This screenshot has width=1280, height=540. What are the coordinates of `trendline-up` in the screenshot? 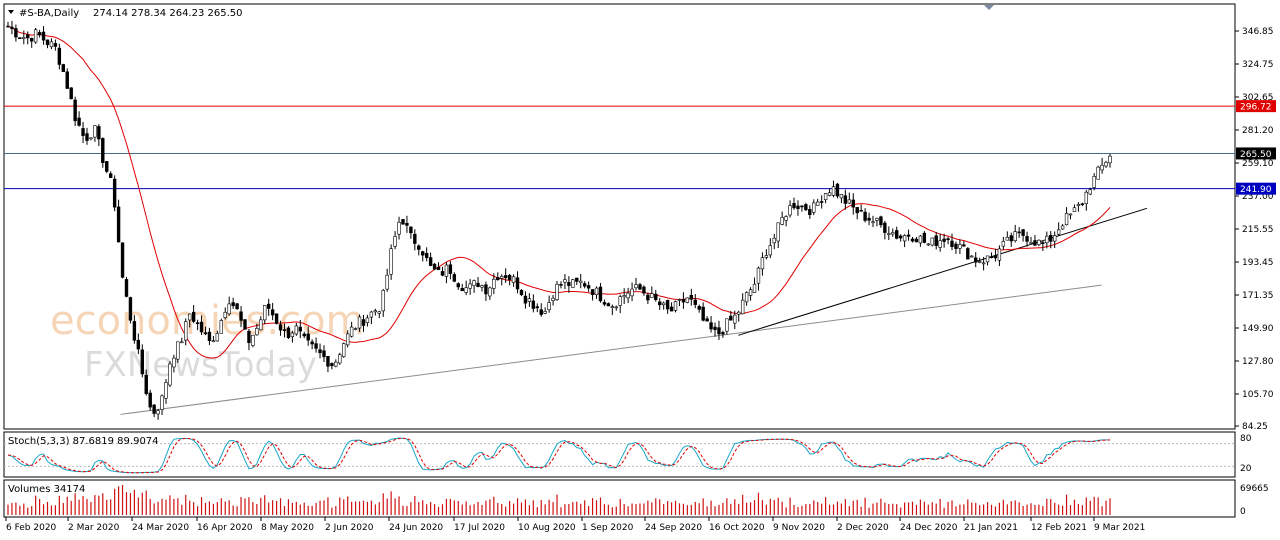 It's located at (943, 271).